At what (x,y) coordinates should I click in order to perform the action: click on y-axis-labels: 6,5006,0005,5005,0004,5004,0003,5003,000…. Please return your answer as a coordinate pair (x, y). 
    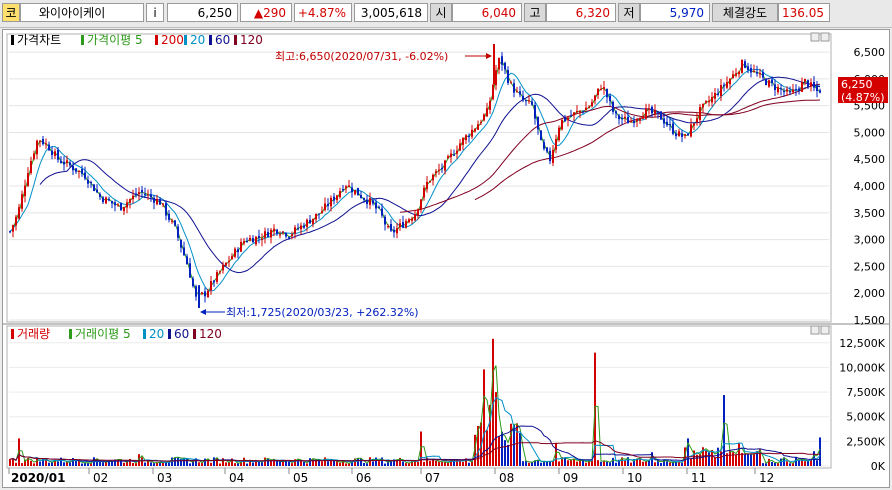
    Looking at the image, I should click on (862, 259).